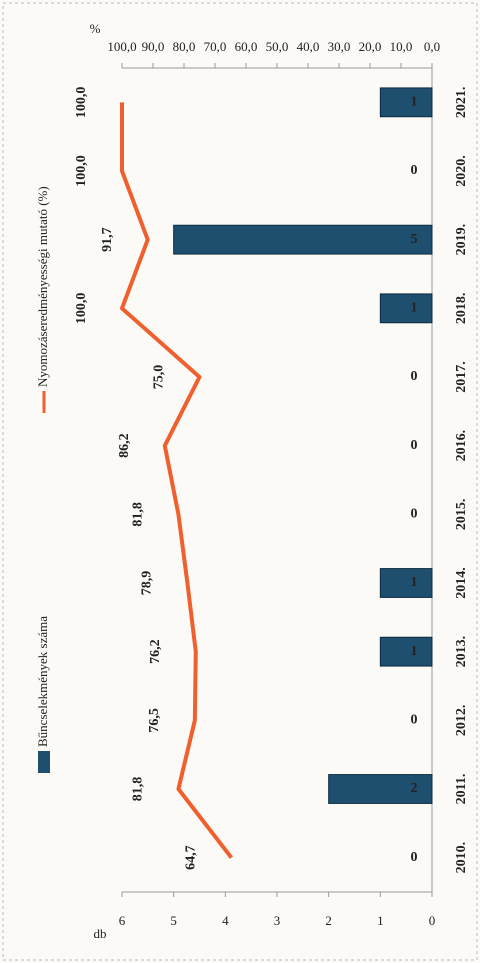  What do you see at coordinates (215, 46) in the screenshot?
I see `y2-tick-label: 70,0` at bounding box center [215, 46].